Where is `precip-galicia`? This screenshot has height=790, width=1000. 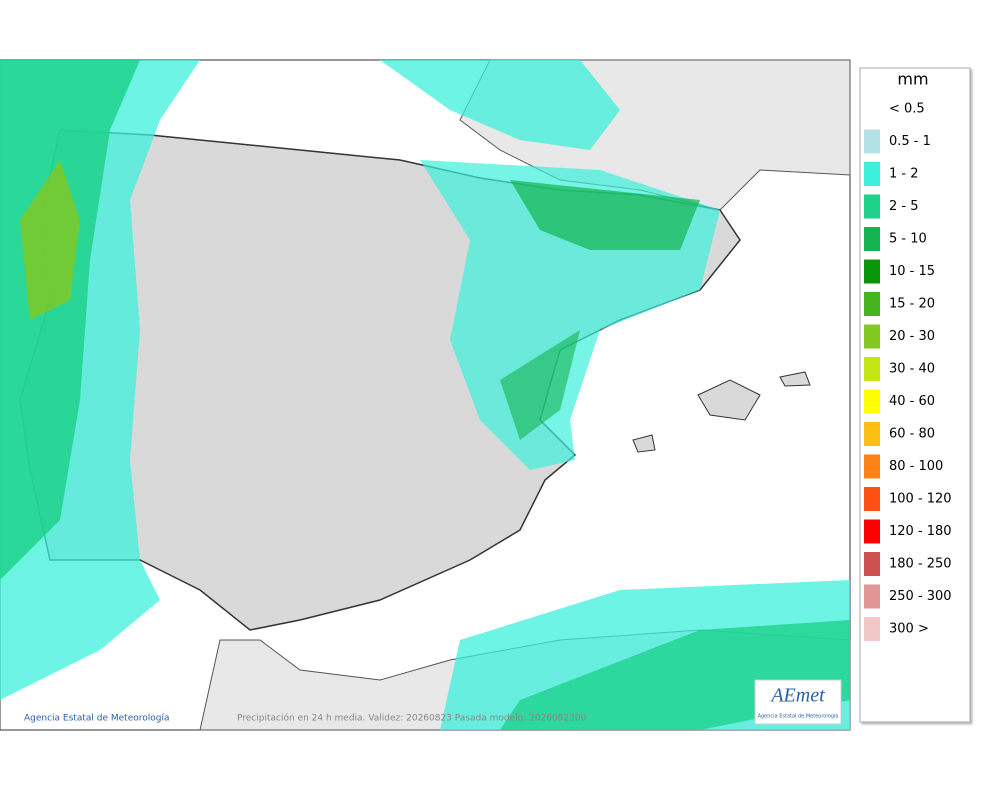 precip-galicia is located at coordinates (50, 240).